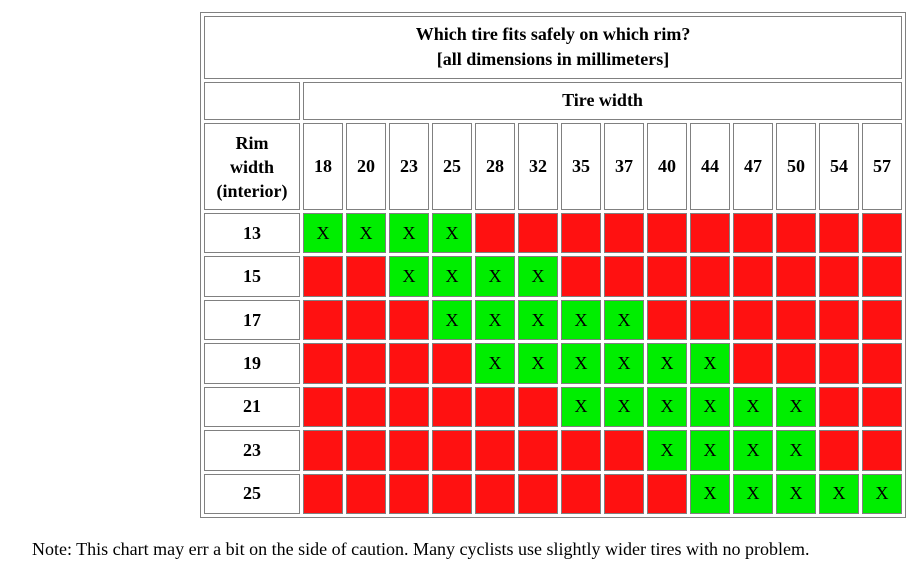 The width and height of the screenshot is (917, 567). I want to click on rim-width-label-line1: Rim, so click(252, 142).